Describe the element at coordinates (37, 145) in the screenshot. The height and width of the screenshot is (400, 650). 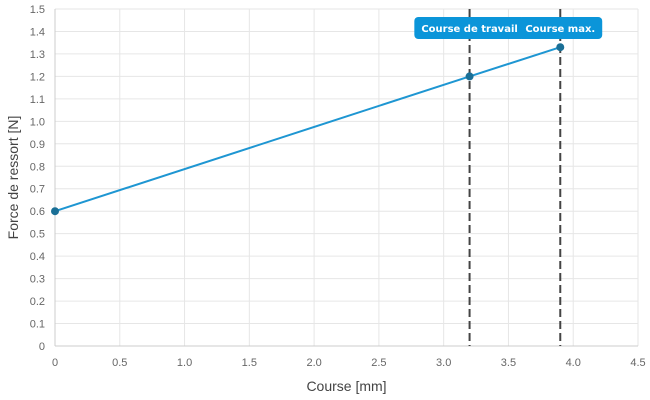
I see `y-tick-label: 0.9` at that location.